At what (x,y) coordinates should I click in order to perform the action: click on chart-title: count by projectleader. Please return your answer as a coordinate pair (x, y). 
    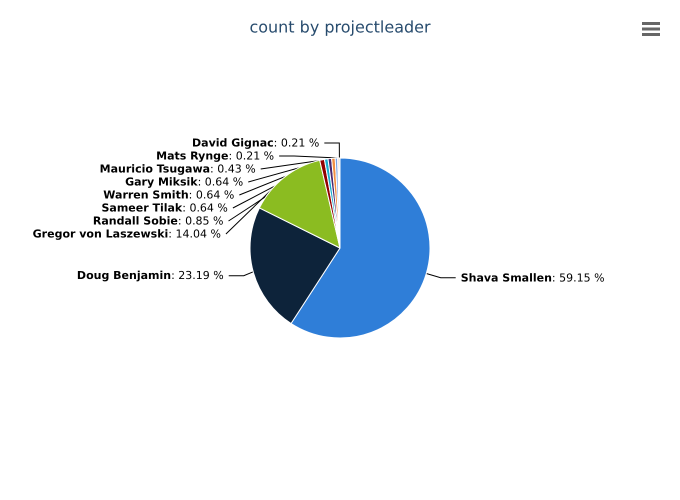
    Looking at the image, I should click on (340, 27).